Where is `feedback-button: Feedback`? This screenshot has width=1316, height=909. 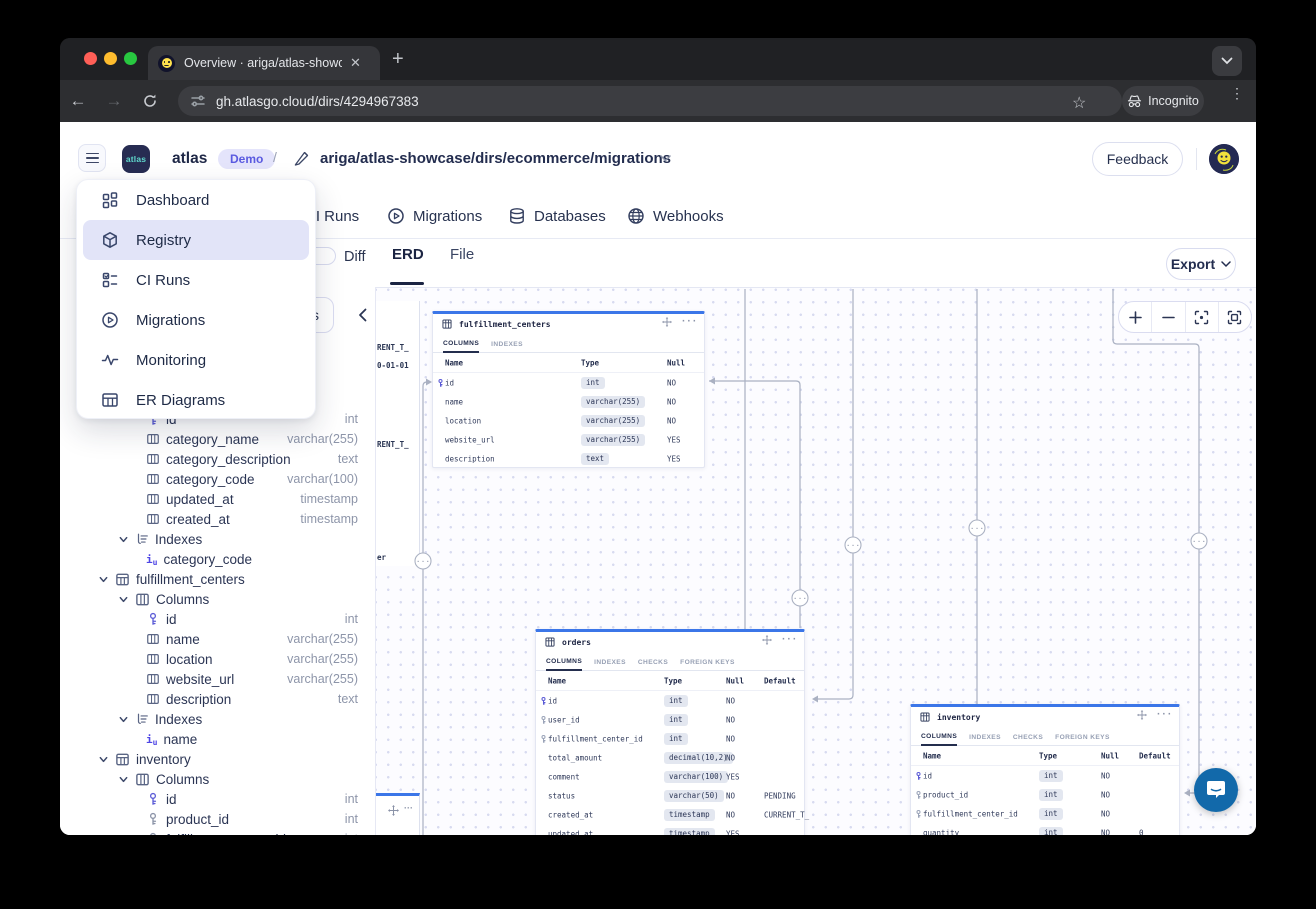 feedback-button: Feedback is located at coordinates (1137, 159).